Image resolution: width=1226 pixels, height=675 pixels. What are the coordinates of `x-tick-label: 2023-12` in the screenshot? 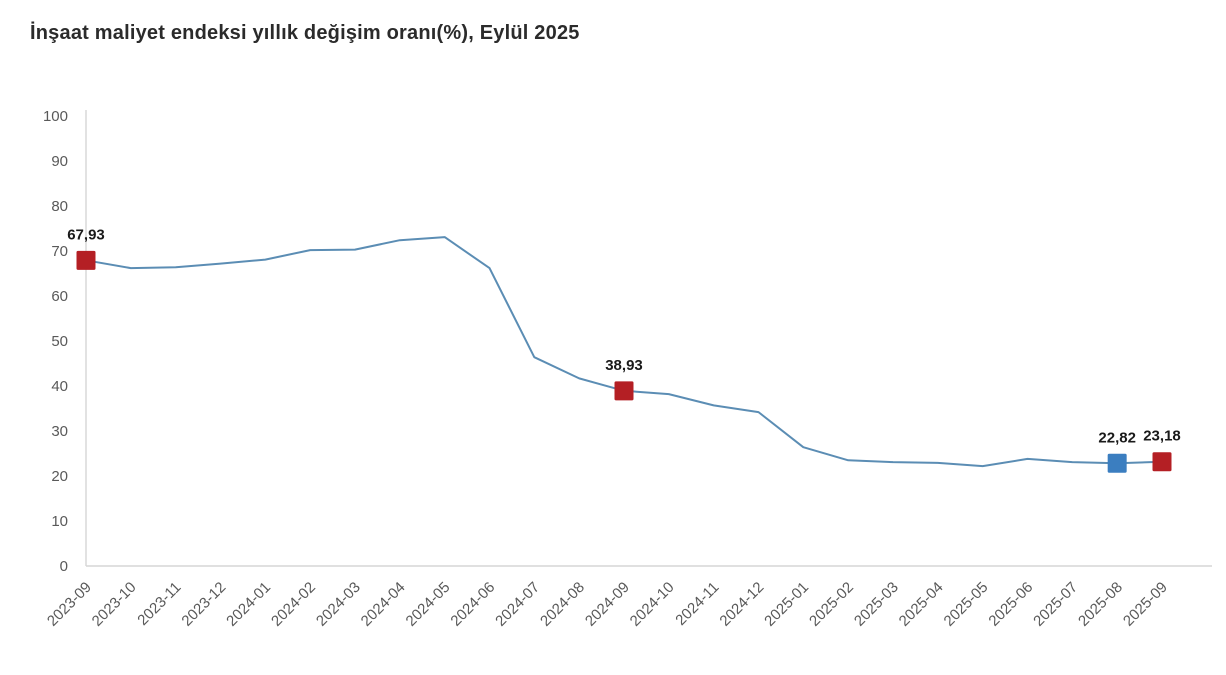 It's located at (203, 604).